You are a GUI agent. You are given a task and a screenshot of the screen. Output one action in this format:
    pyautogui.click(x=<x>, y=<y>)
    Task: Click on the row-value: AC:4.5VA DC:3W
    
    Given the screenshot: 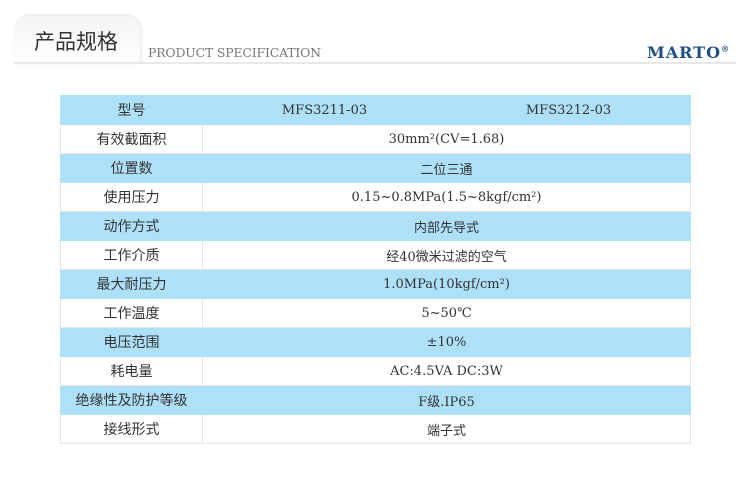 What is the action you would take?
    pyautogui.click(x=446, y=371)
    